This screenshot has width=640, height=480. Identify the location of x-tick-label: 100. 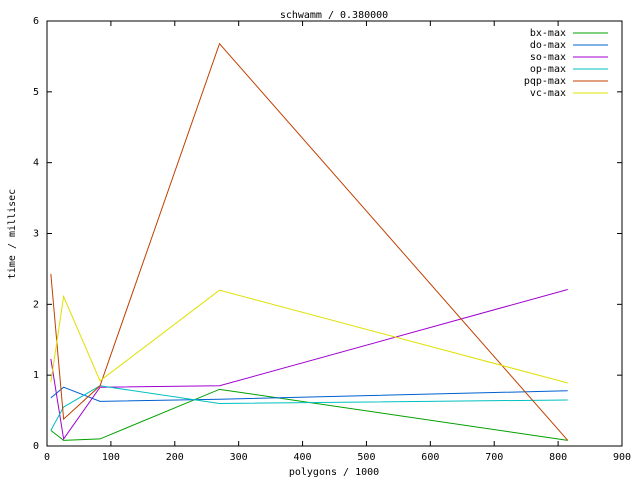
(111, 457).